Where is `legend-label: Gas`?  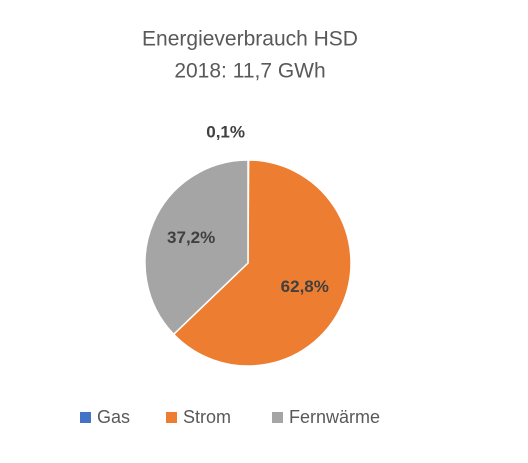 legend-label: Gas is located at coordinates (113, 417).